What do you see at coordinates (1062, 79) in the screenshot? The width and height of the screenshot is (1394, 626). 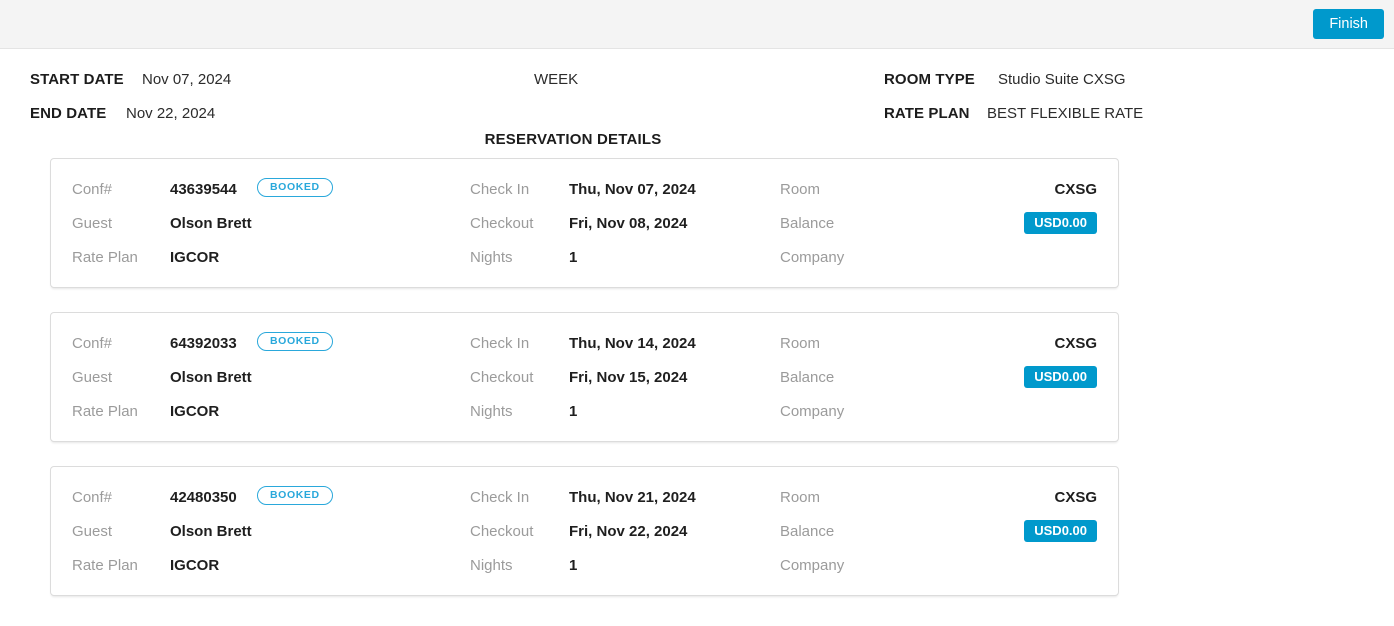 I see `room-type-value: Studio Suite CXSG` at bounding box center [1062, 79].